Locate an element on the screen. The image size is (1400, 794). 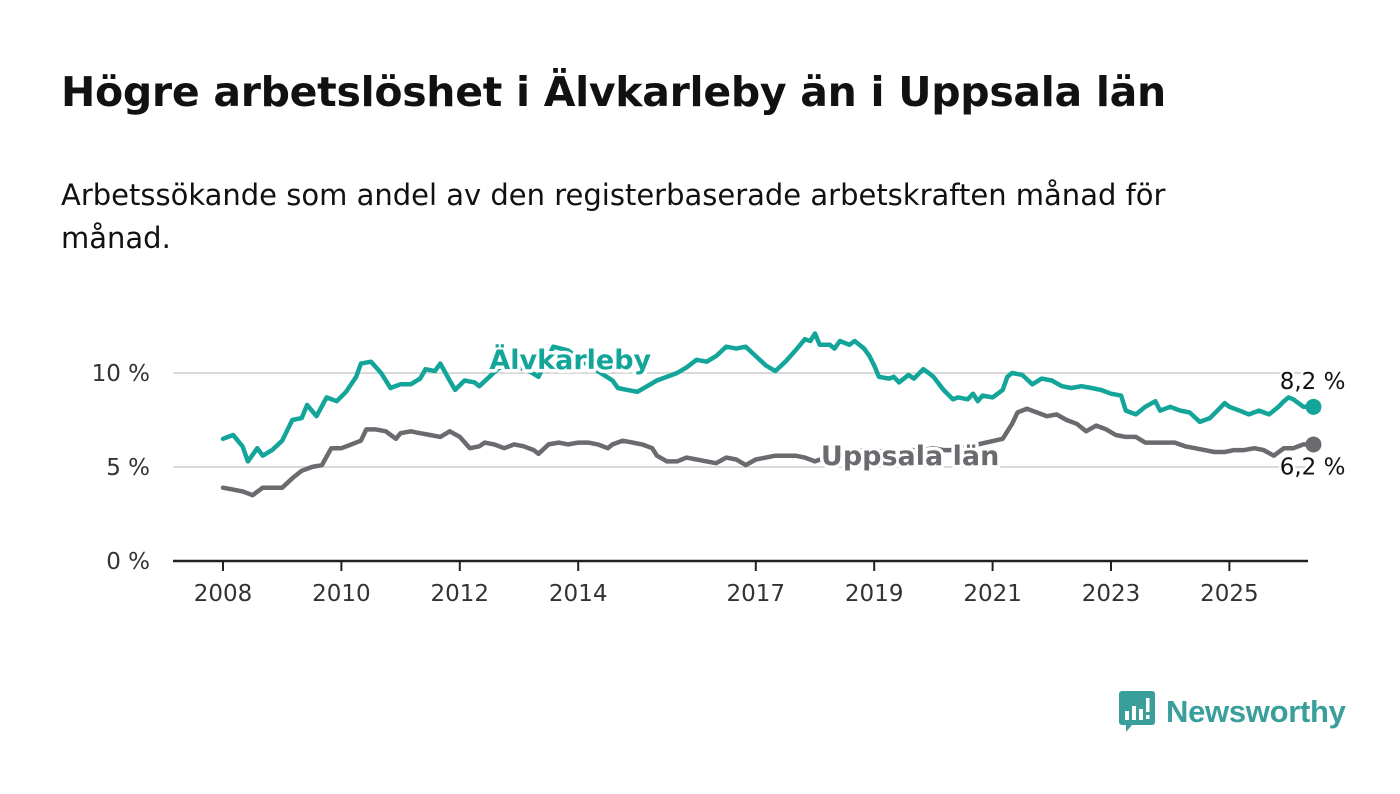
series-name-label: Älvkarleby is located at coordinates (570, 360).